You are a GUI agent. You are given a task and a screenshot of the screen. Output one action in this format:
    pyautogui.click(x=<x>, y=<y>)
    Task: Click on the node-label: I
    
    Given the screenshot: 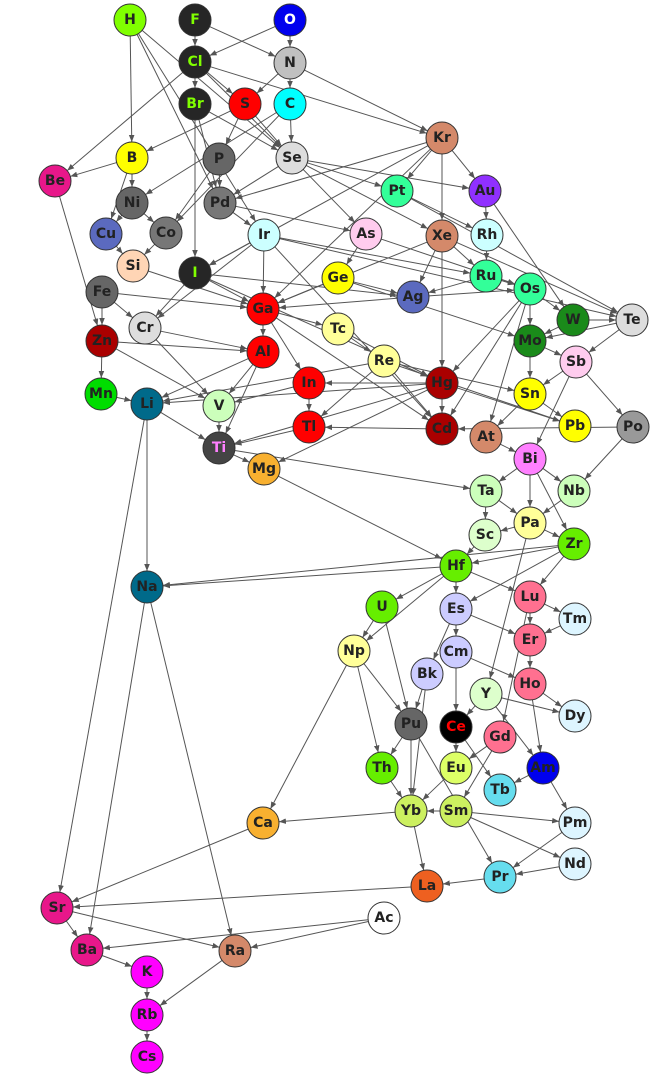 What is the action you would take?
    pyautogui.click(x=194, y=273)
    